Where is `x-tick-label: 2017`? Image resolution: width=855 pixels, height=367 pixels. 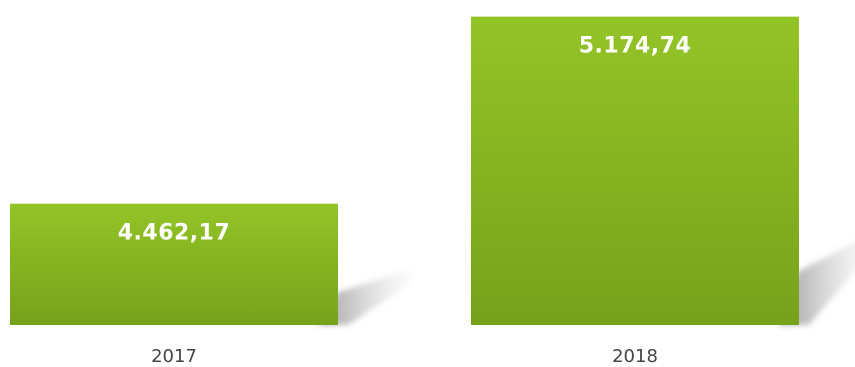 x-tick-label: 2017 is located at coordinates (174, 356).